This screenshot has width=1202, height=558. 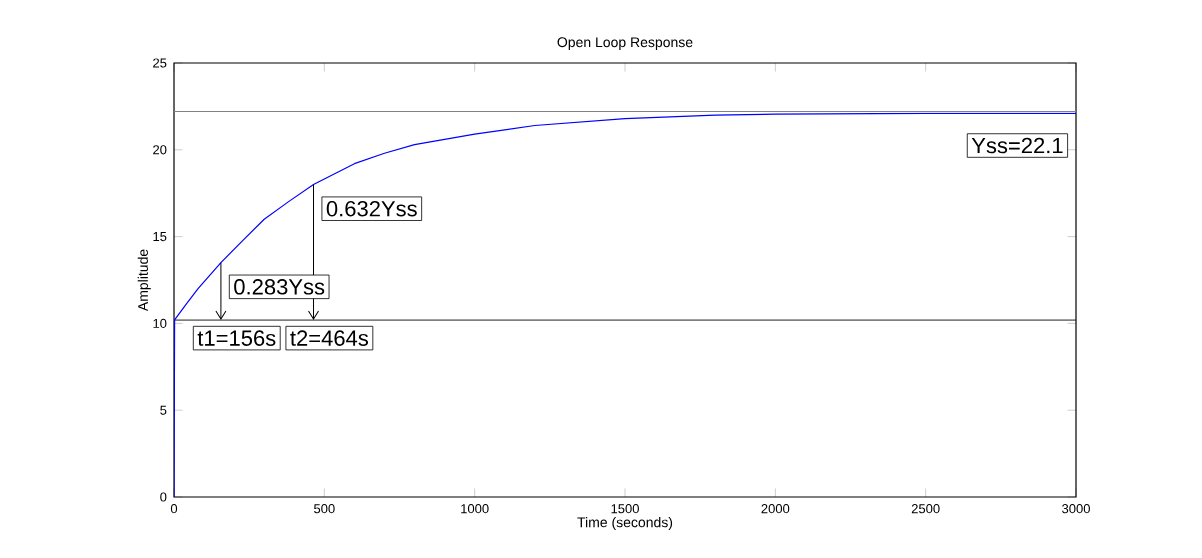 What do you see at coordinates (1076, 509) in the screenshot?
I see `x-tick-label: 3000` at bounding box center [1076, 509].